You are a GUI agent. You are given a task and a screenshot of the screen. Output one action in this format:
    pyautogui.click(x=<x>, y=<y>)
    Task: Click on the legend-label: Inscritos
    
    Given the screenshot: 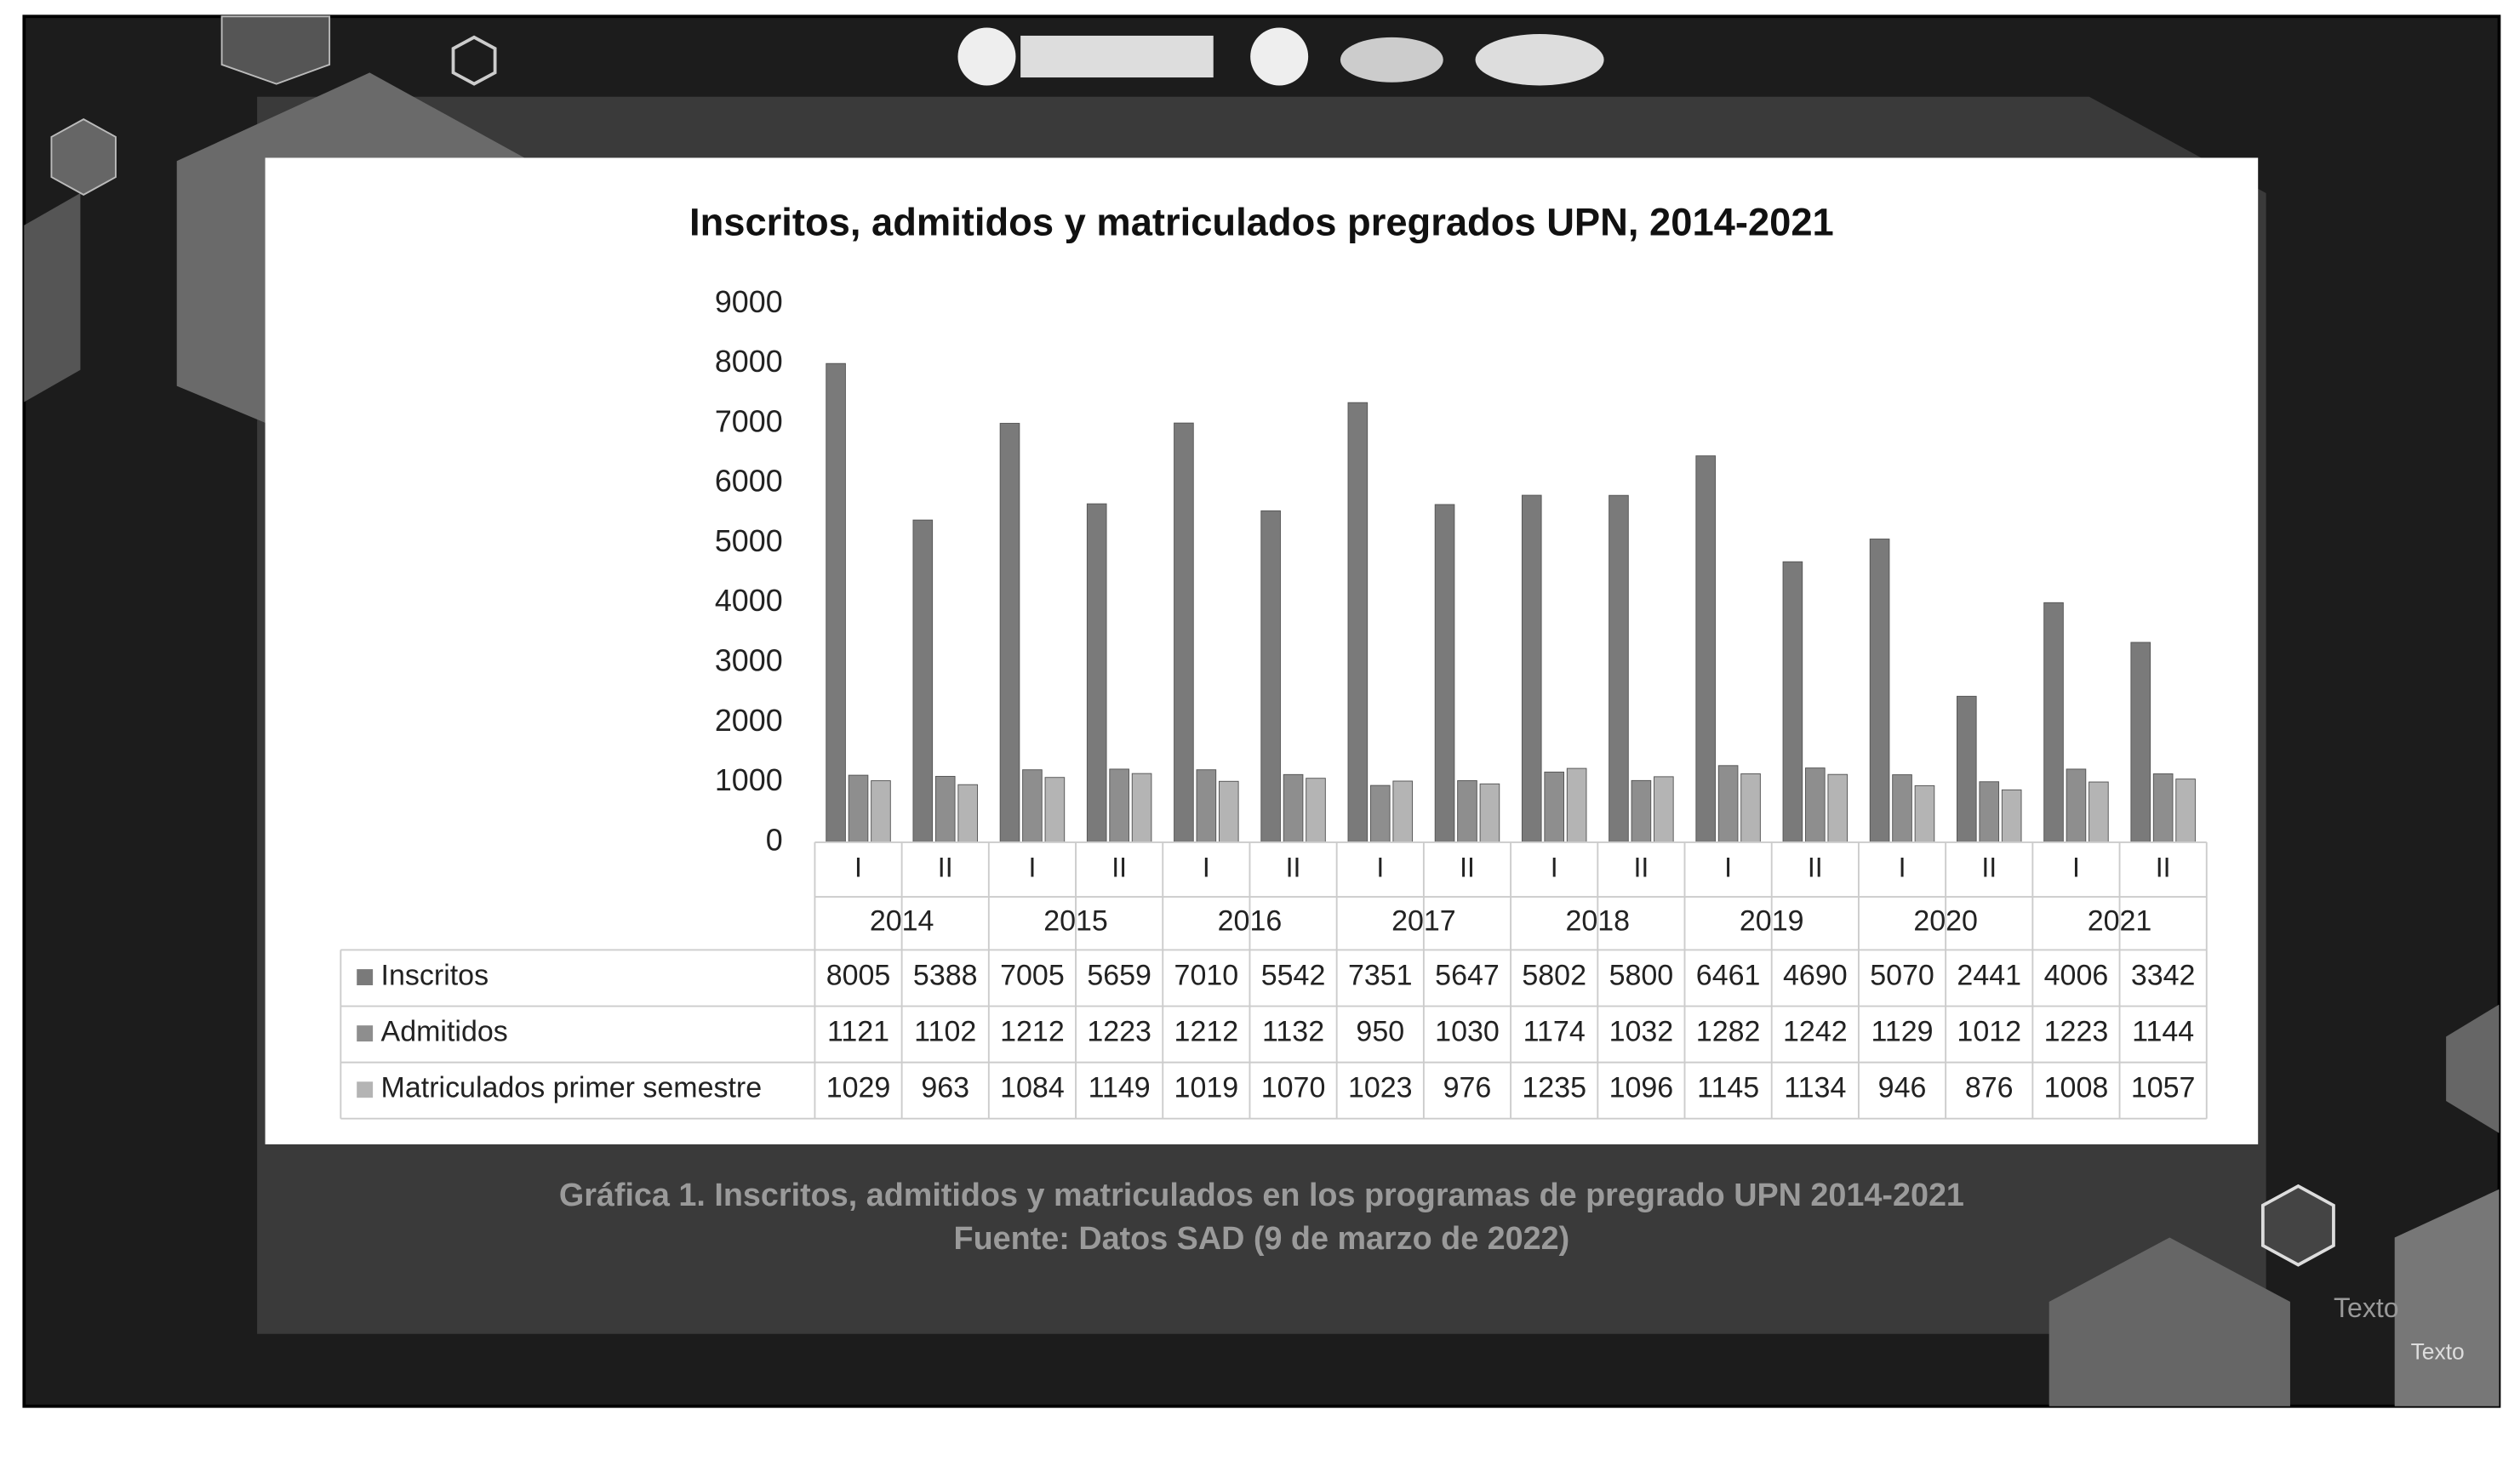 What is the action you would take?
    pyautogui.click(x=435, y=976)
    